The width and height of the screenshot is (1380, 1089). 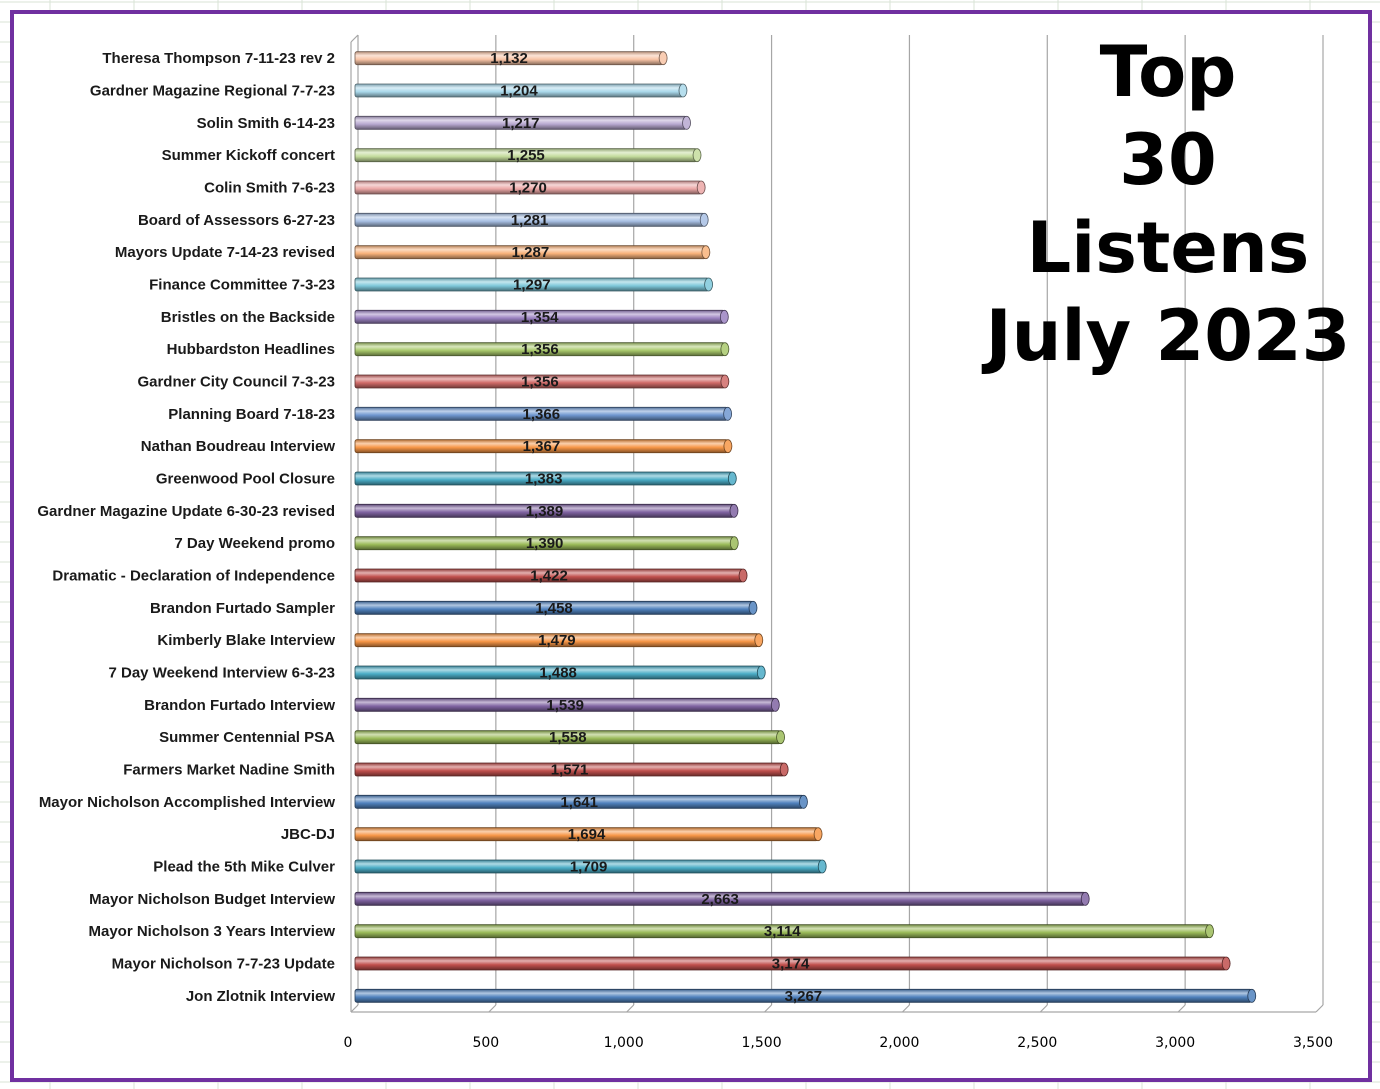 I want to click on x-tick-labels: 0 500 1,000 1,500 2,000 2,500 3,000 3,500, so click(x=839, y=1043).